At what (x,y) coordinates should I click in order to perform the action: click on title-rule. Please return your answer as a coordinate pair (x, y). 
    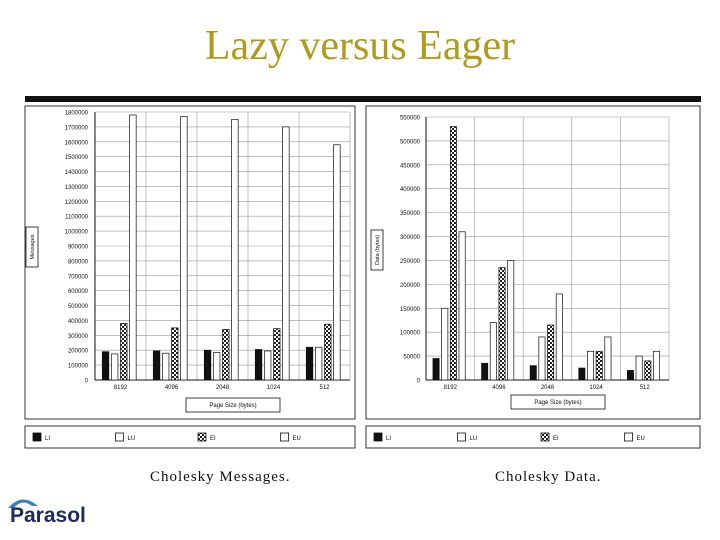
    Looking at the image, I should click on (363, 99).